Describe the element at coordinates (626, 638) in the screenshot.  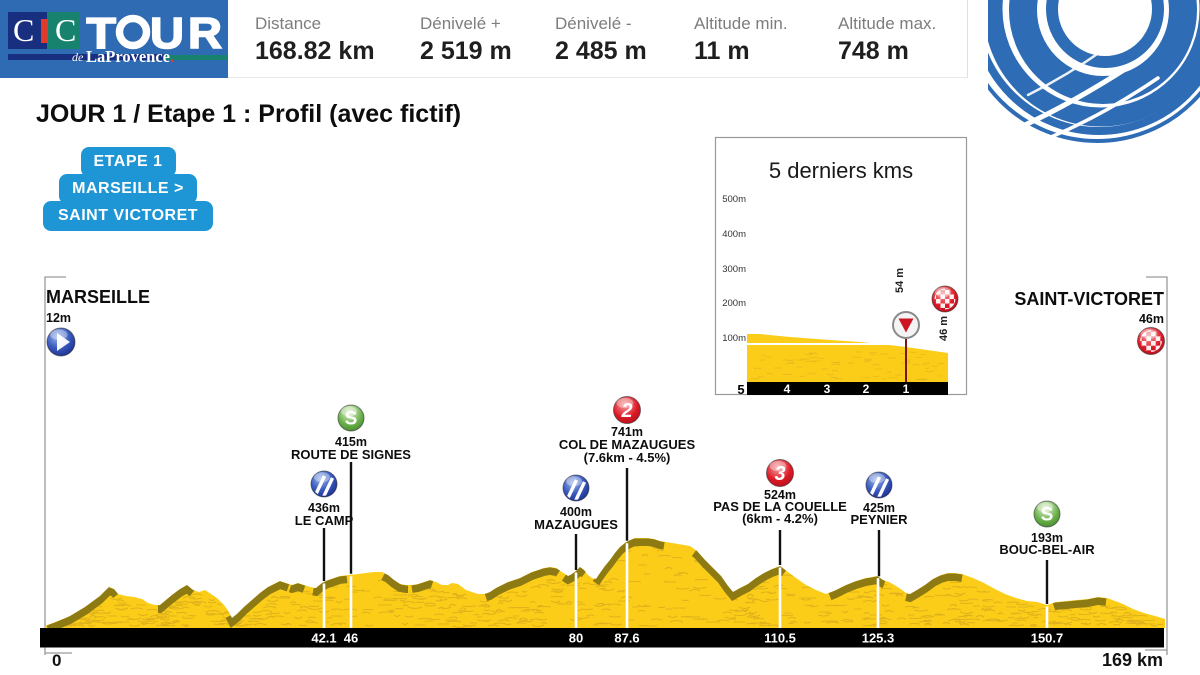
I see `svg-text: 87.6` at that location.